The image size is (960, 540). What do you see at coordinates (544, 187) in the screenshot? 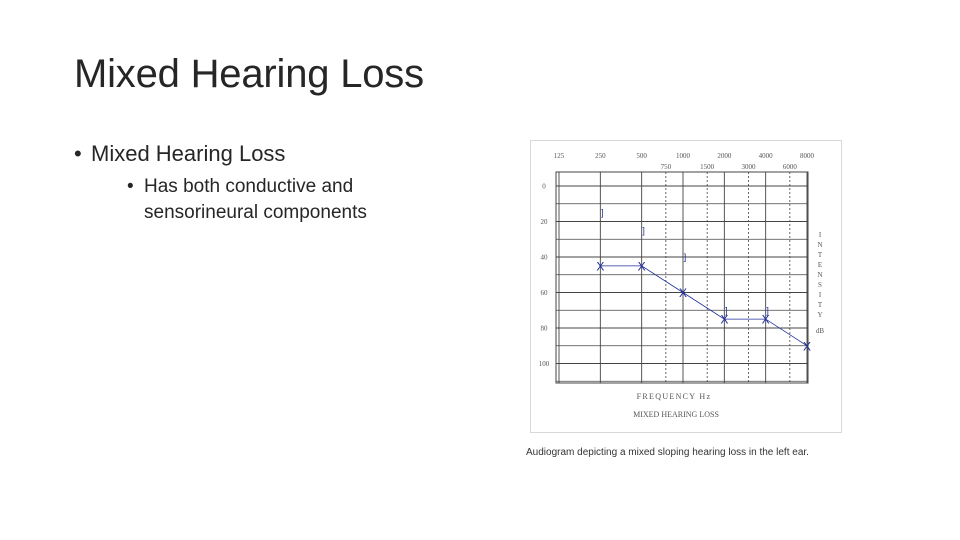
I see `y-tick-label: 0` at bounding box center [544, 187].